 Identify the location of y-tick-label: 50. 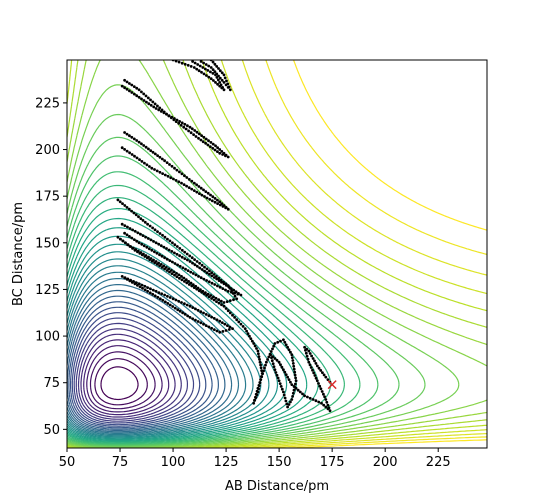
(51, 430).